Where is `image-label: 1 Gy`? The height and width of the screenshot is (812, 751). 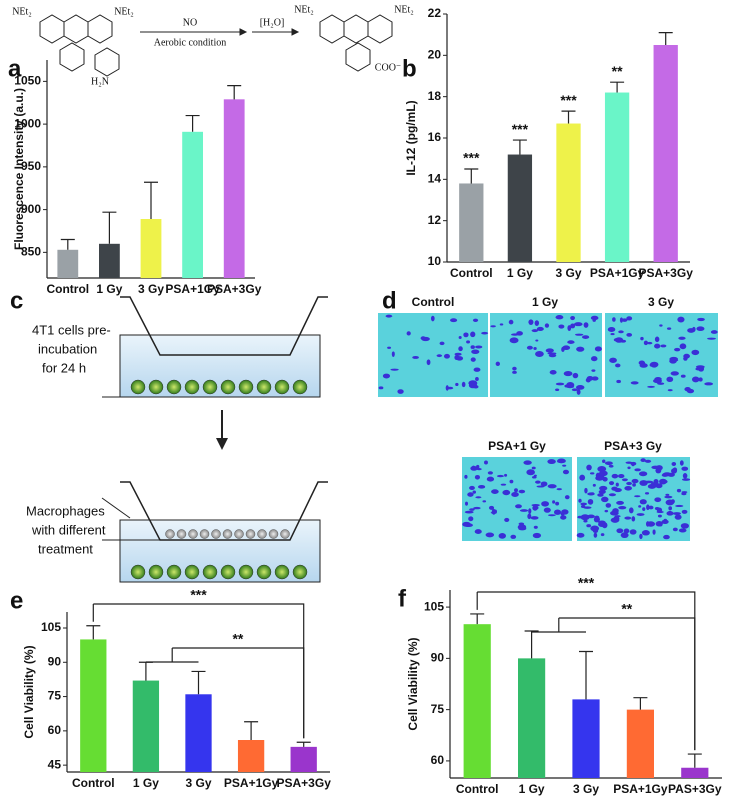 image-label: 1 Gy is located at coordinates (545, 302).